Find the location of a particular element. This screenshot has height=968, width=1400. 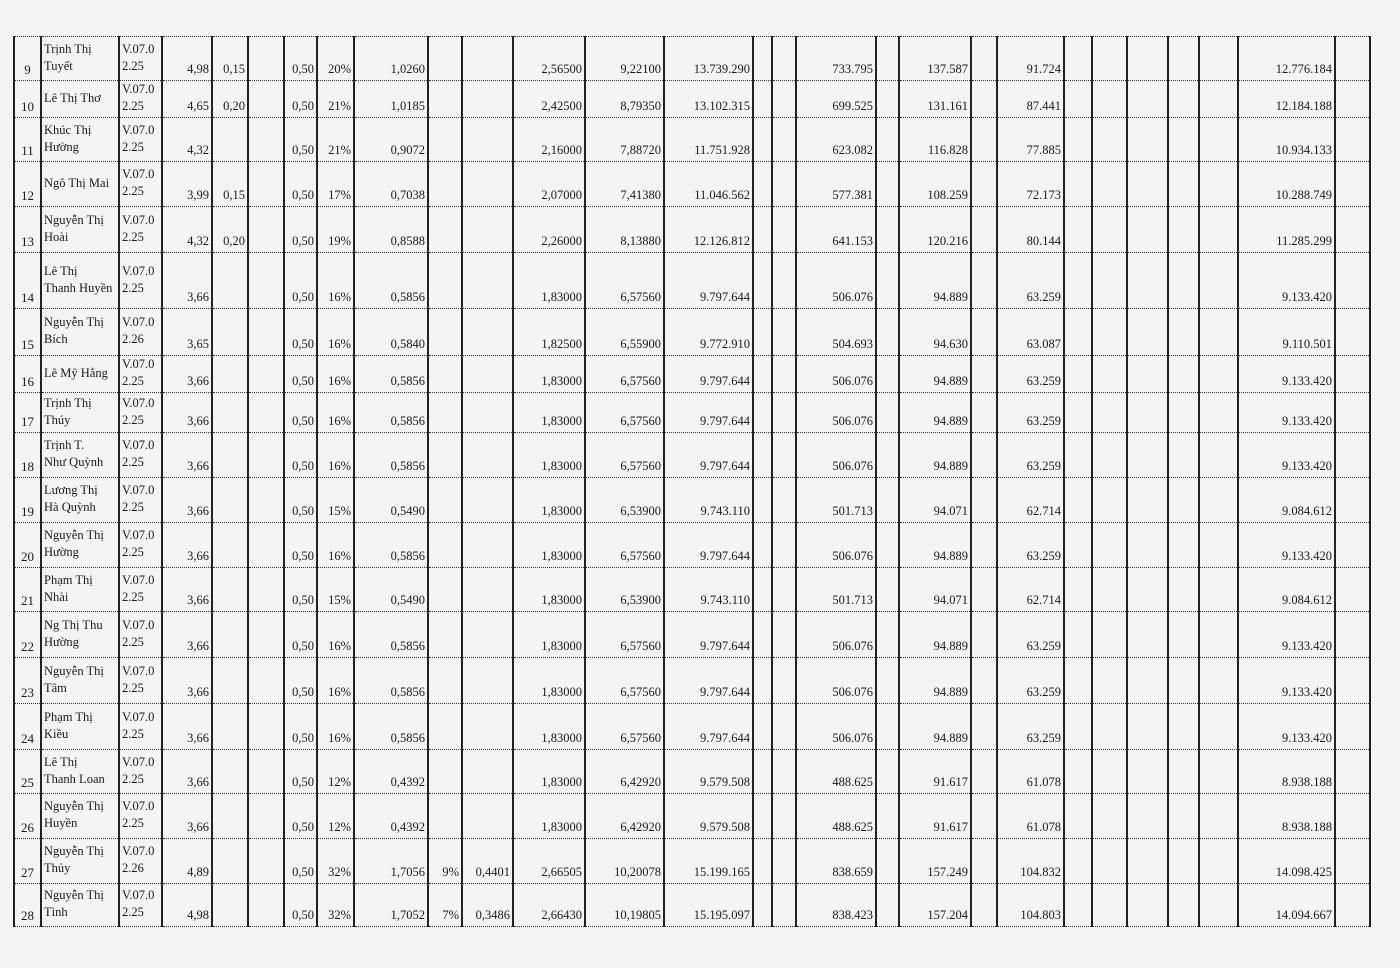

employee-name-cell: Lê Mỹ Hằng is located at coordinates (80, 374).